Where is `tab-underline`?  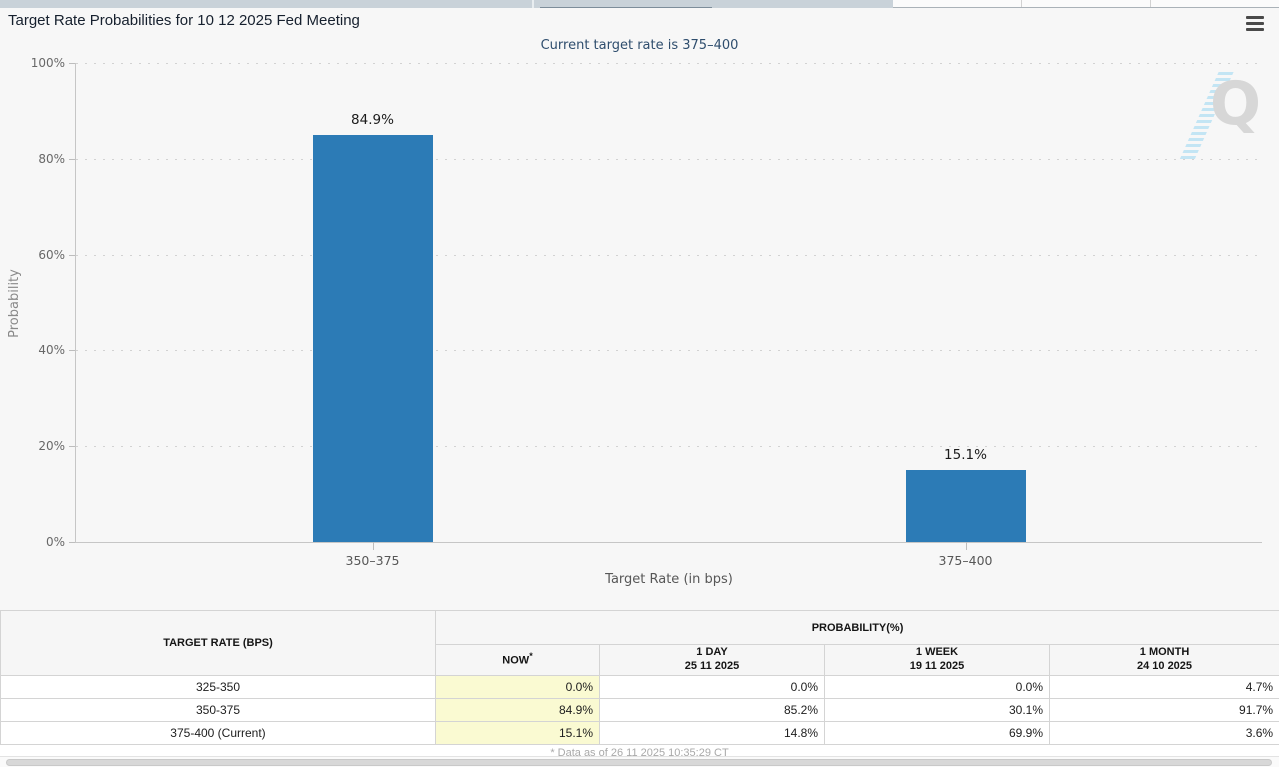
tab-underline is located at coordinates (626, 7).